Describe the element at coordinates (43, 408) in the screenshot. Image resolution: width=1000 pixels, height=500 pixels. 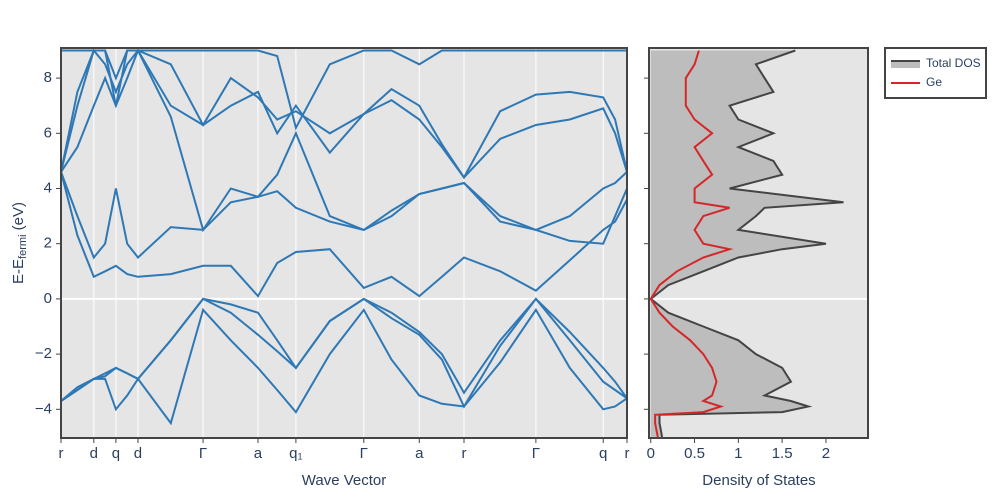
I see `y-tick-label: −4` at that location.